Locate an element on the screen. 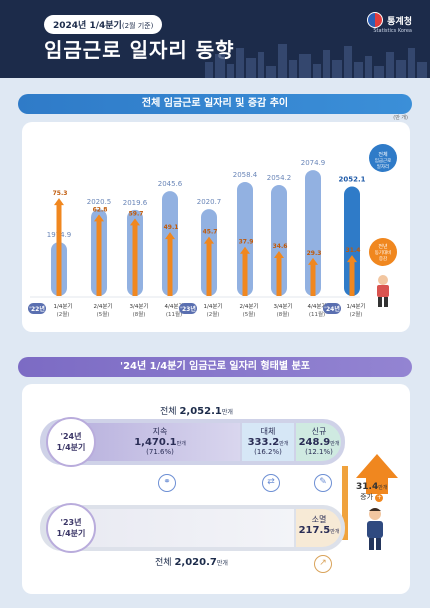 The image size is (430, 608). logo-text: 통계청 is located at coordinates (399, 21).